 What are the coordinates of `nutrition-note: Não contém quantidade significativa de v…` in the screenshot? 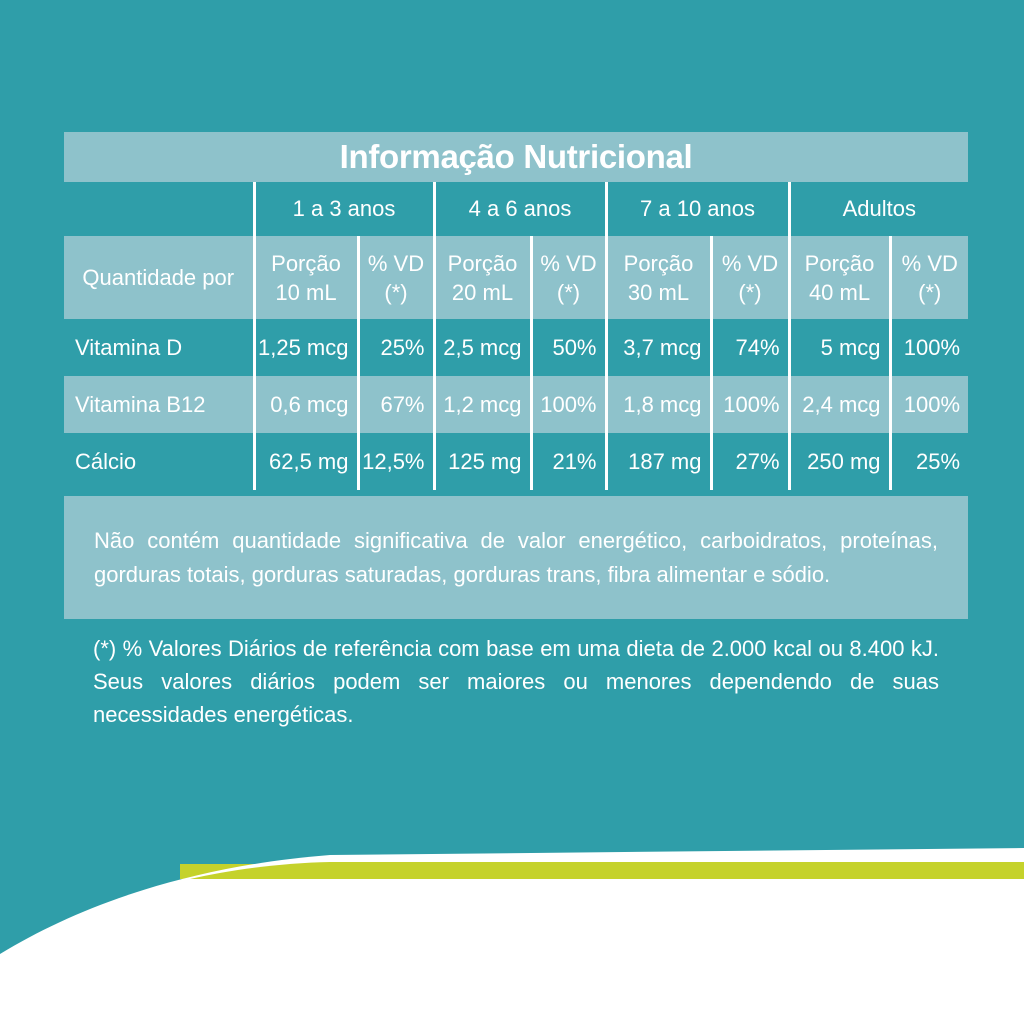 It's located at (516, 557).